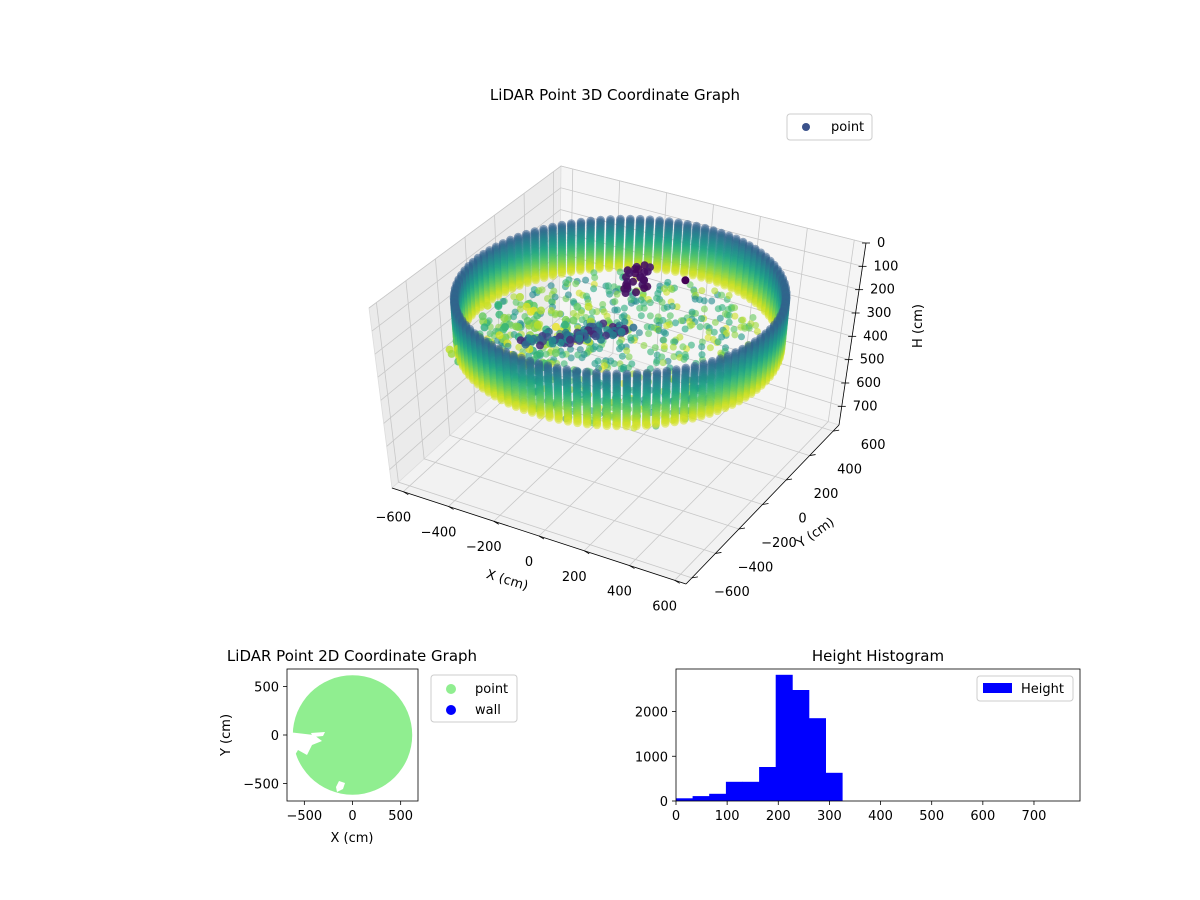  What do you see at coordinates (352, 838) in the screenshot?
I see `chart-2d-xlabel: X (cm)` at bounding box center [352, 838].